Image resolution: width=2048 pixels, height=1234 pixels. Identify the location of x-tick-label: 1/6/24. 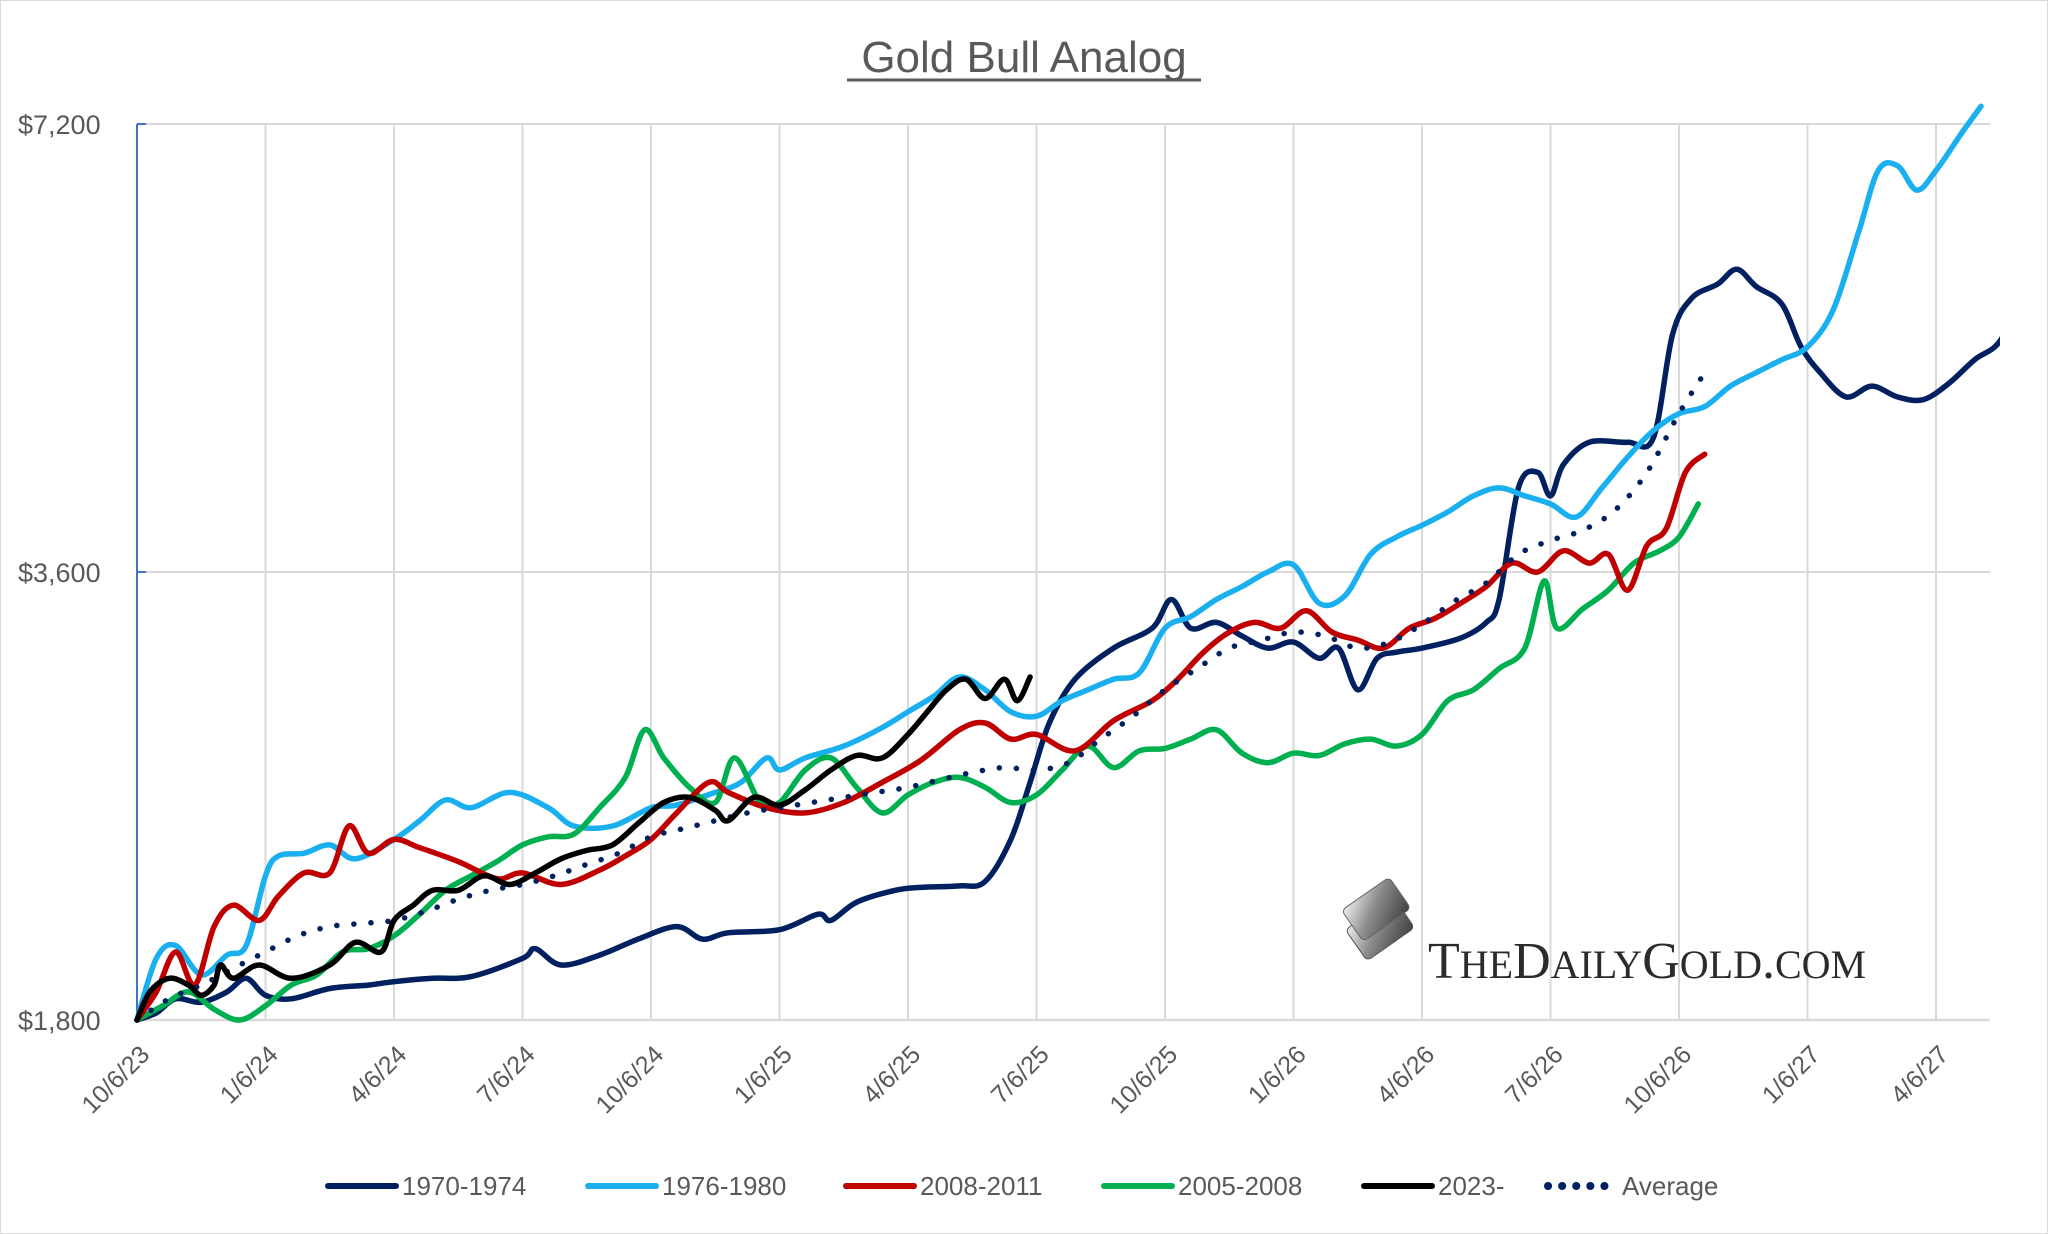
(249, 1074).